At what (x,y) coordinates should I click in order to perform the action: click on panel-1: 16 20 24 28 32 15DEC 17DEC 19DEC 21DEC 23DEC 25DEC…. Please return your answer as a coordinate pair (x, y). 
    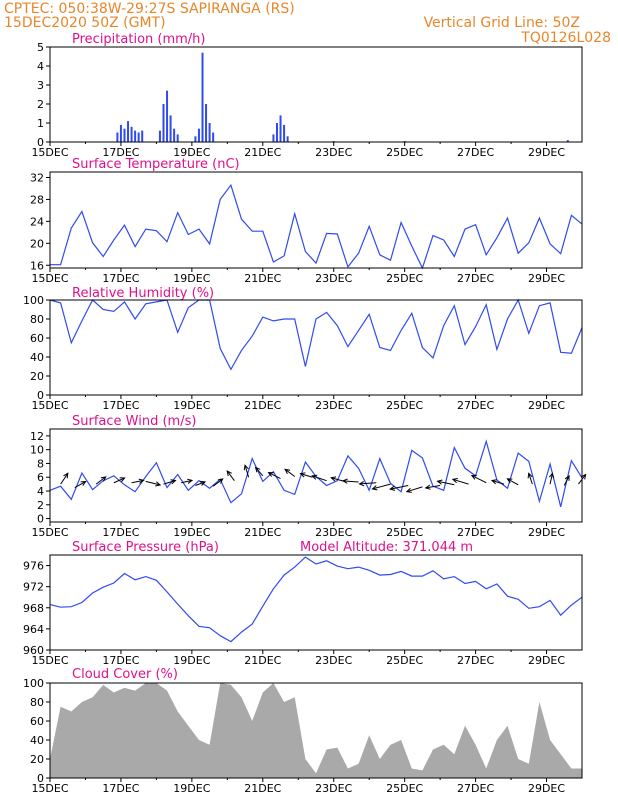
    Looking at the image, I should click on (306, 228).